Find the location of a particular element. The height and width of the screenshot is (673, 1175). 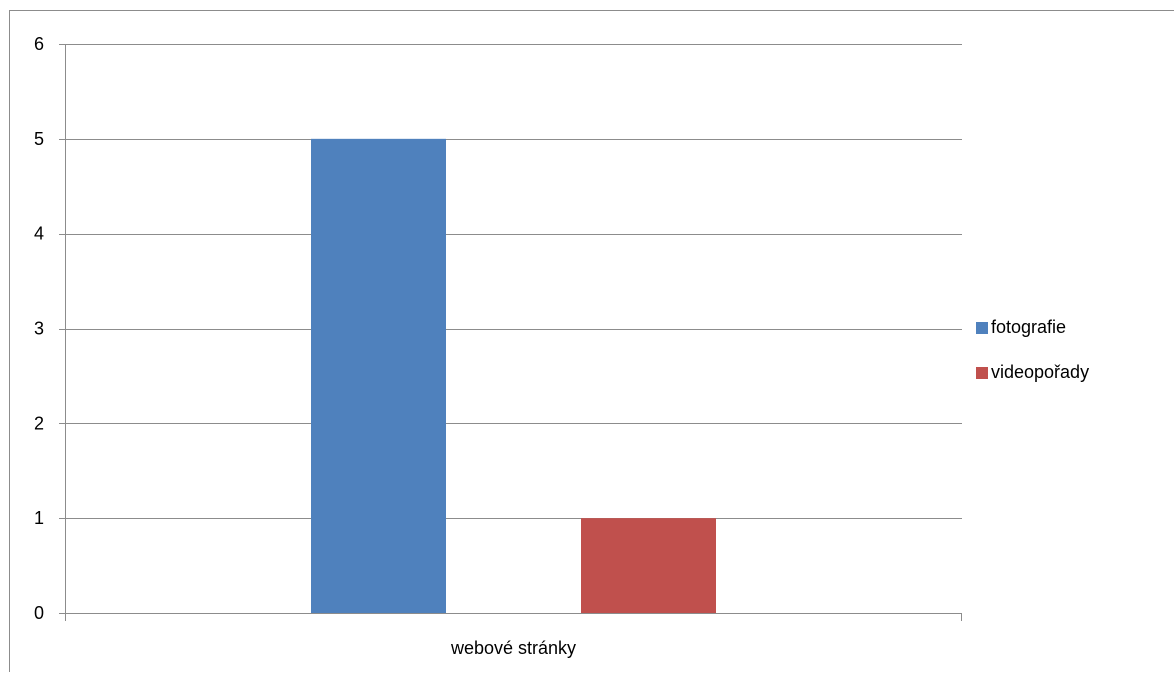

y-tick-label-1: 1 is located at coordinates (39, 518).